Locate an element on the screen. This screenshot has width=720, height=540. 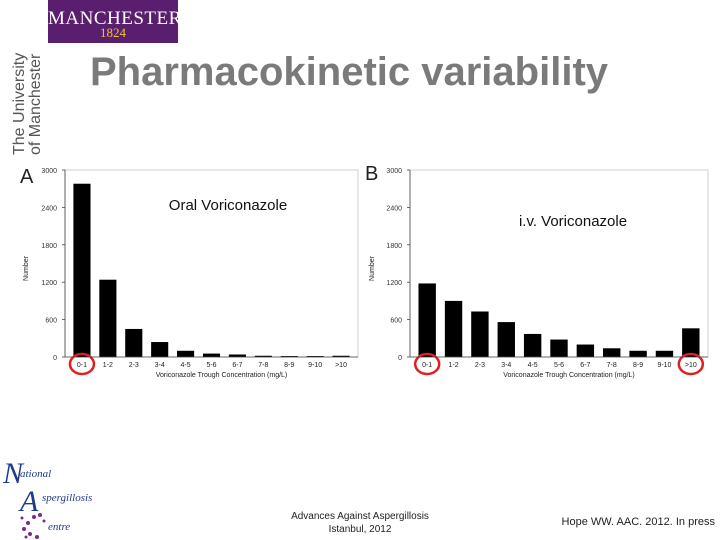
chart-a-ytick-label: 1800 is located at coordinates (49, 246).